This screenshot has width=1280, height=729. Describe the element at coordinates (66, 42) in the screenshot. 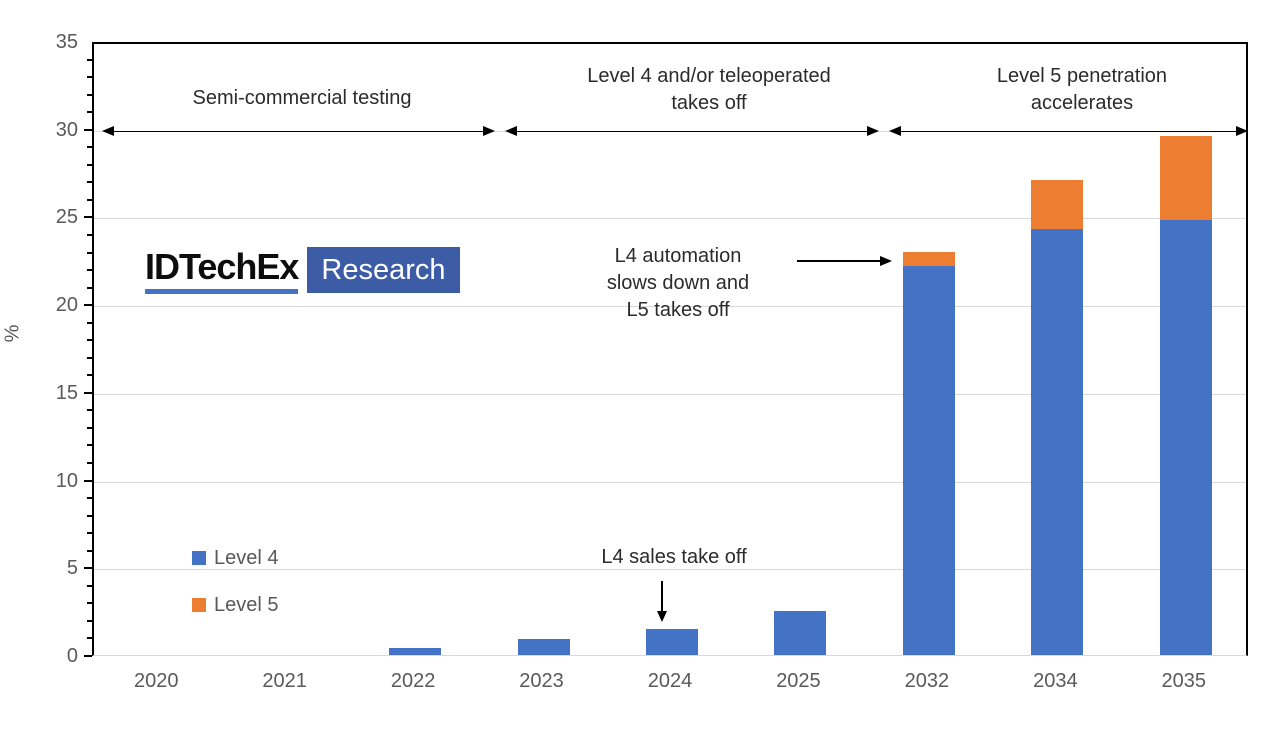

I see `y-axis-label: 35` at that location.